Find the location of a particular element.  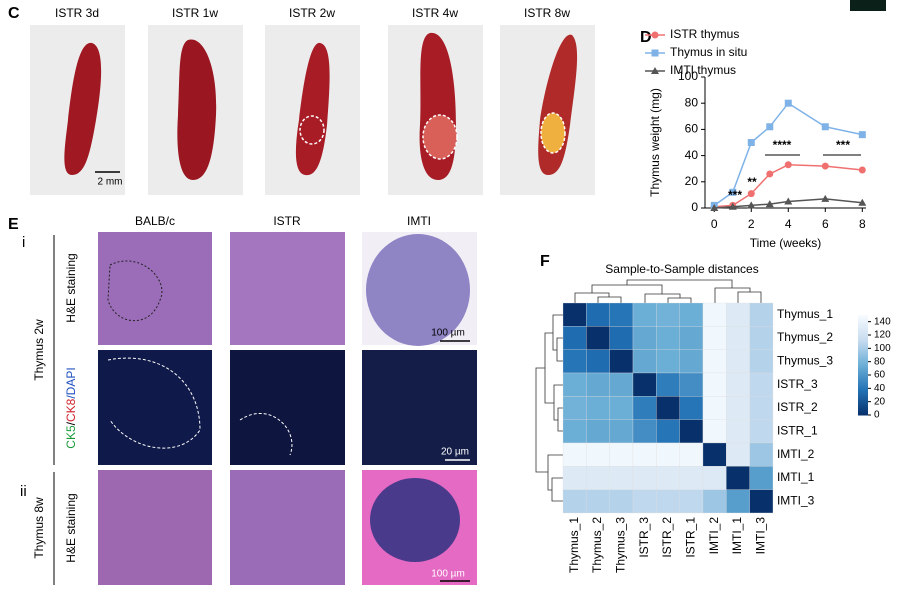

row-label: ISTR_1 is located at coordinates (797, 430).